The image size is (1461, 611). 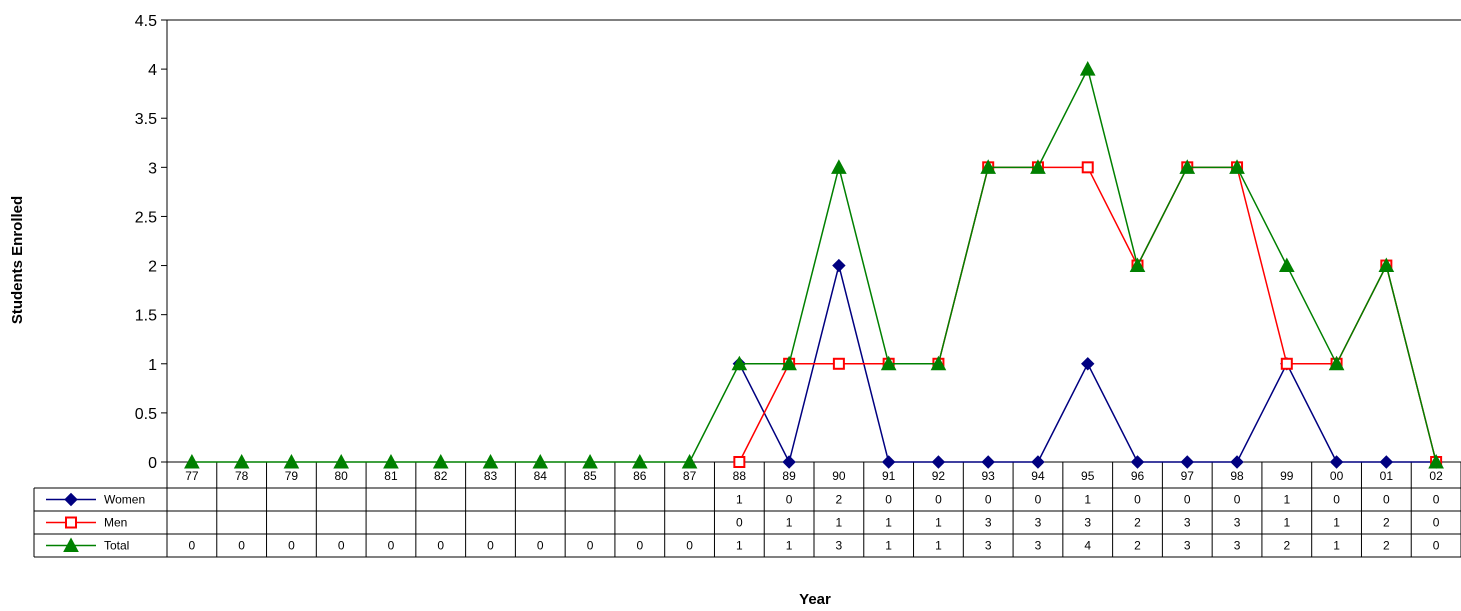 What do you see at coordinates (152, 365) in the screenshot?
I see `y-tick-label: 1` at bounding box center [152, 365].